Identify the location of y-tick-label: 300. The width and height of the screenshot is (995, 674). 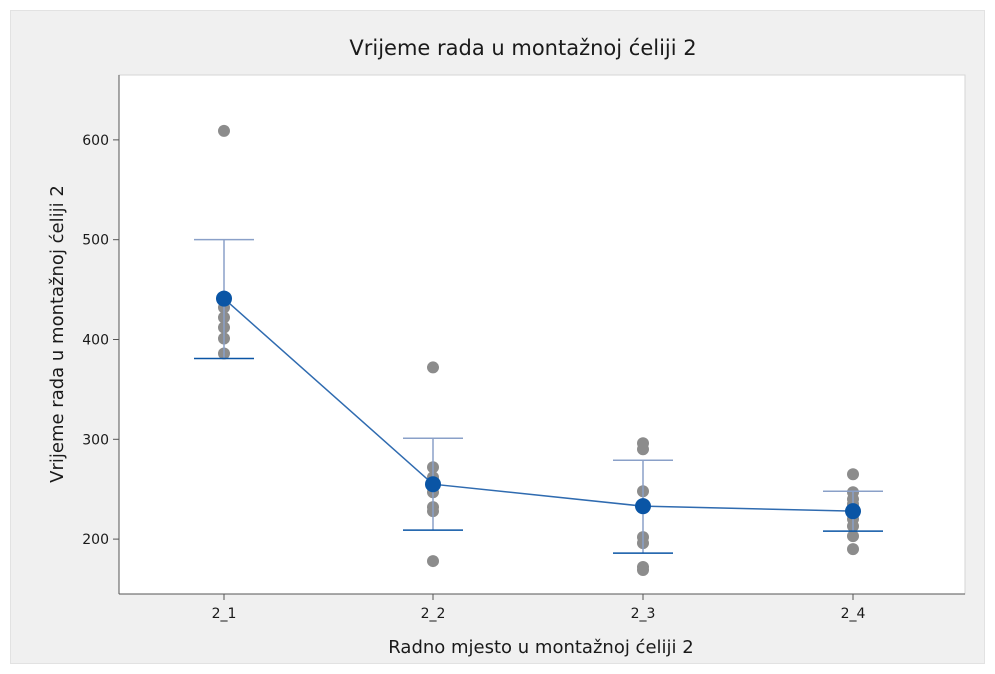
(95, 440).